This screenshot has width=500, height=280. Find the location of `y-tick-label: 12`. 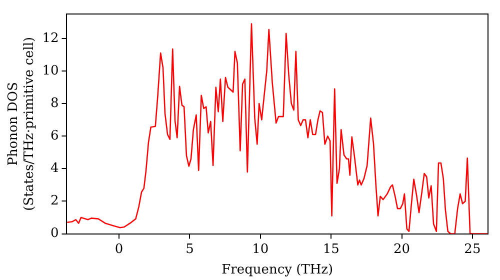

y-tick-label: 12 is located at coordinates (50, 38).